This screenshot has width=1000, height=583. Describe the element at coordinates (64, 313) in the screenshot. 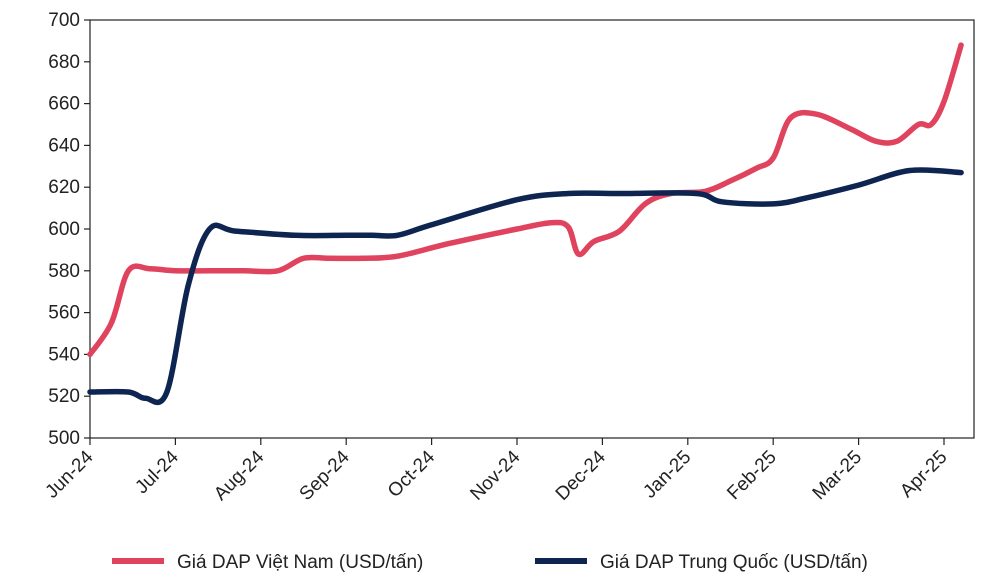

I see `y-tick-label: 560` at that location.